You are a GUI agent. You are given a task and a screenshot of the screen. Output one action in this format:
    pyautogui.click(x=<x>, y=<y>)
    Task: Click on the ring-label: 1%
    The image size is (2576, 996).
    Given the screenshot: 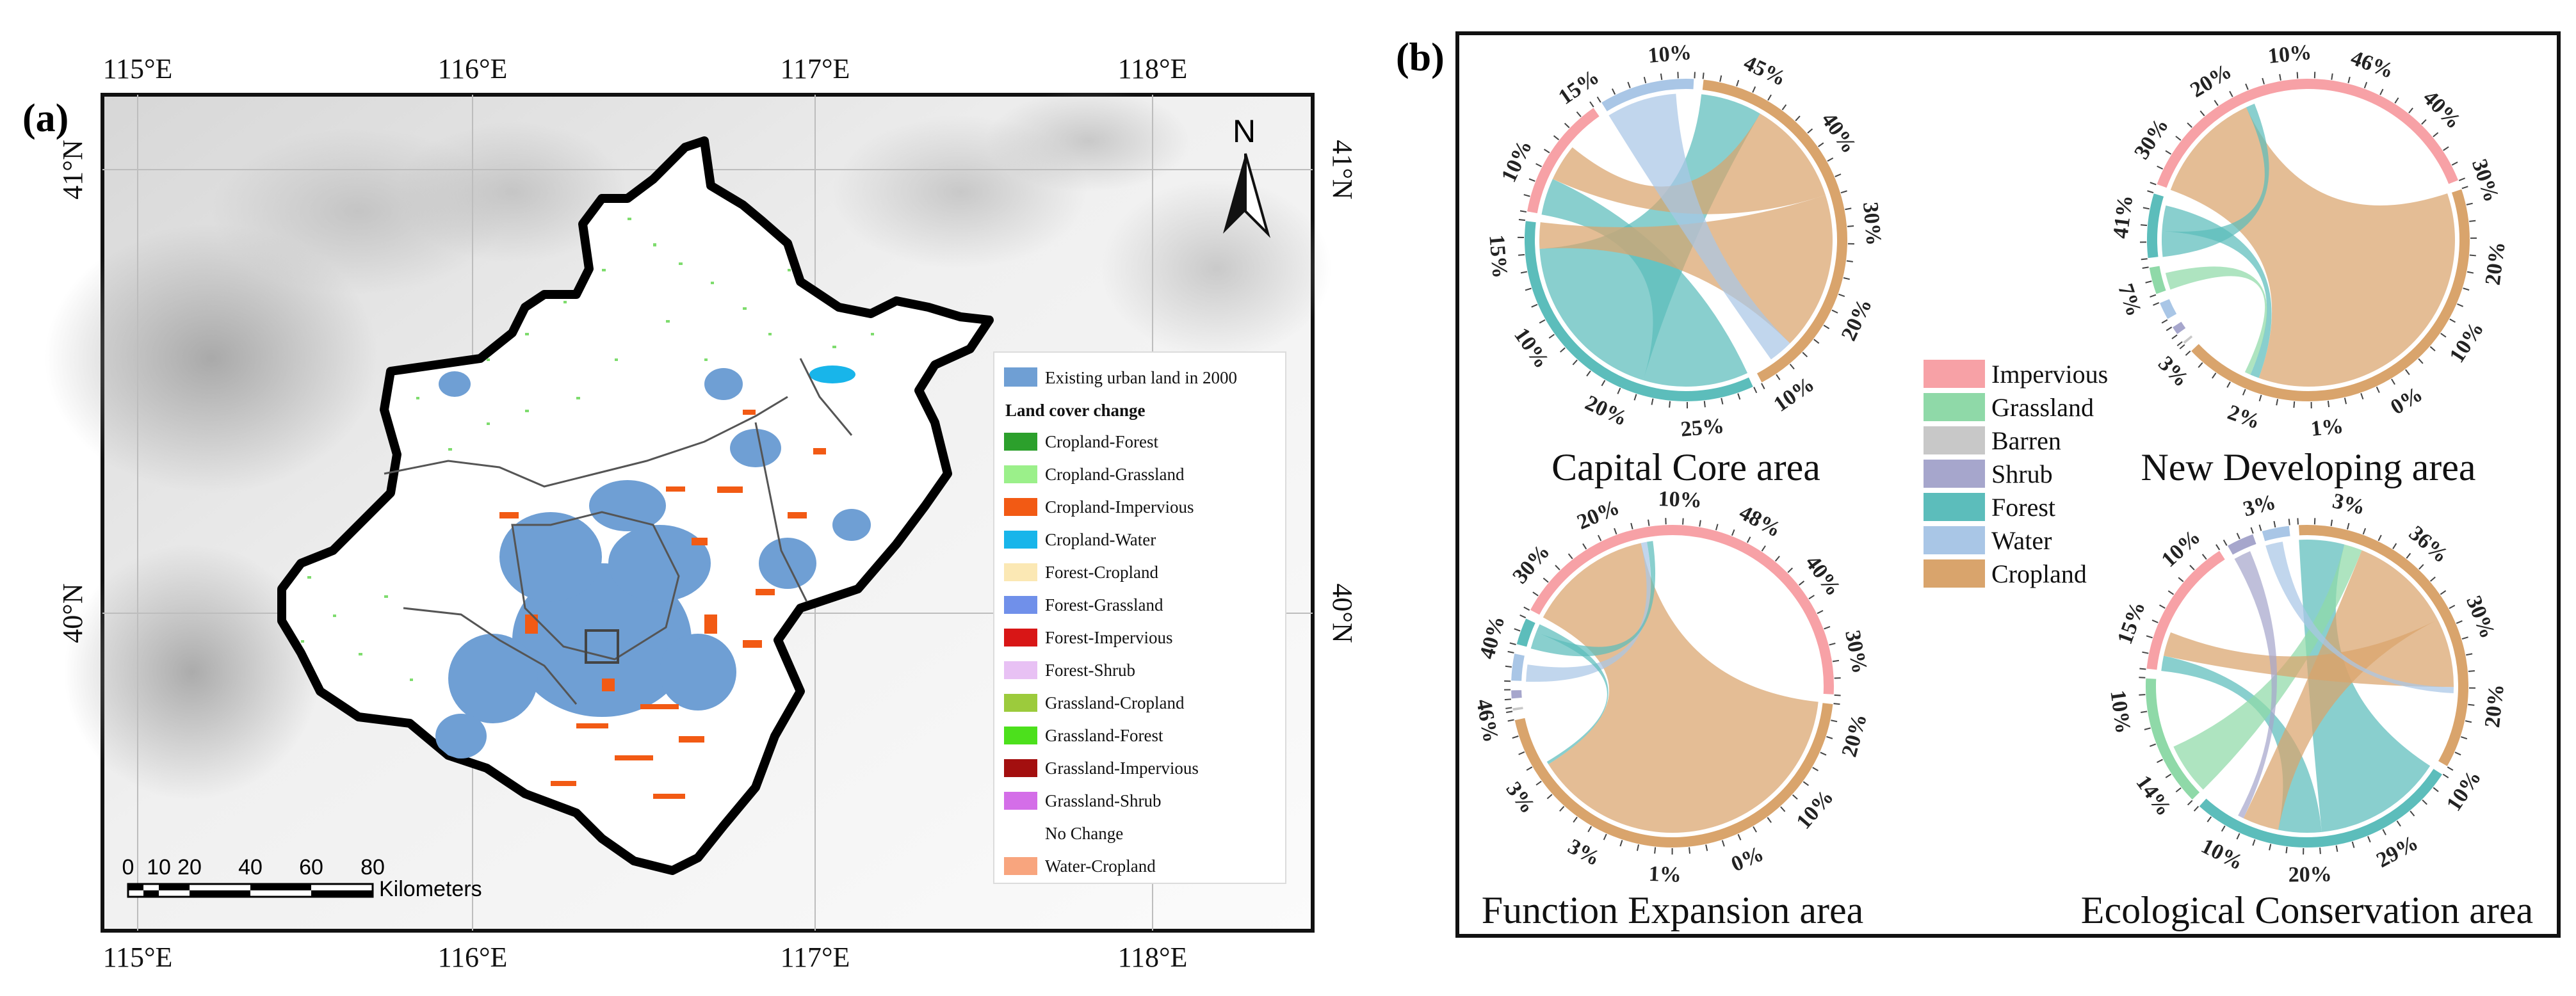 What is the action you would take?
    pyautogui.click(x=1664, y=874)
    